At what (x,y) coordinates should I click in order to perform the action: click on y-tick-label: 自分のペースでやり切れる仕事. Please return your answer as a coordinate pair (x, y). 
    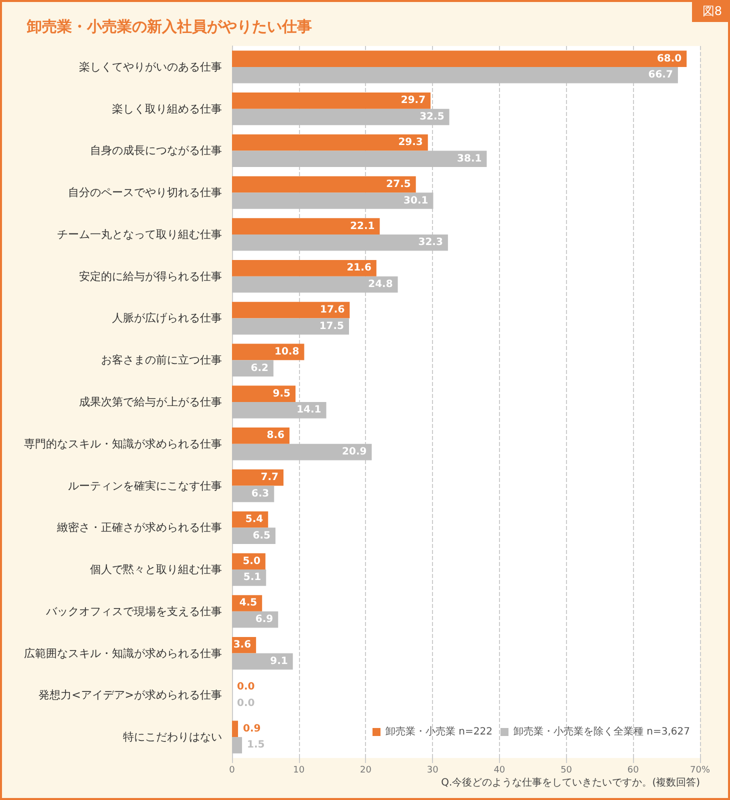
    Looking at the image, I should click on (145, 193).